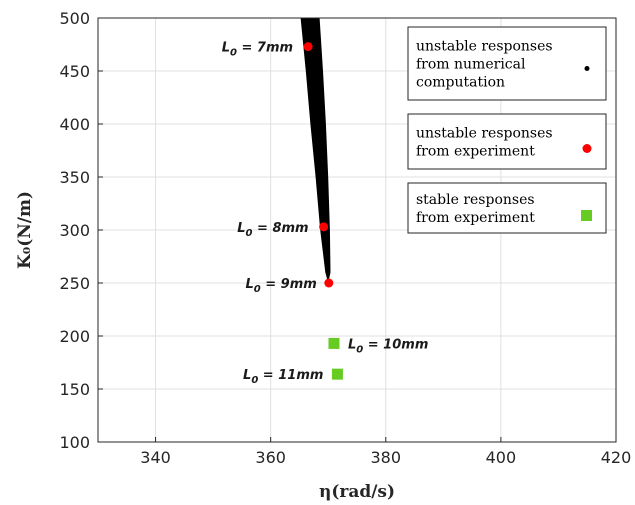  Describe the element at coordinates (280, 286) in the screenshot. I see `point-annotation: L0 = 9mm` at that location.